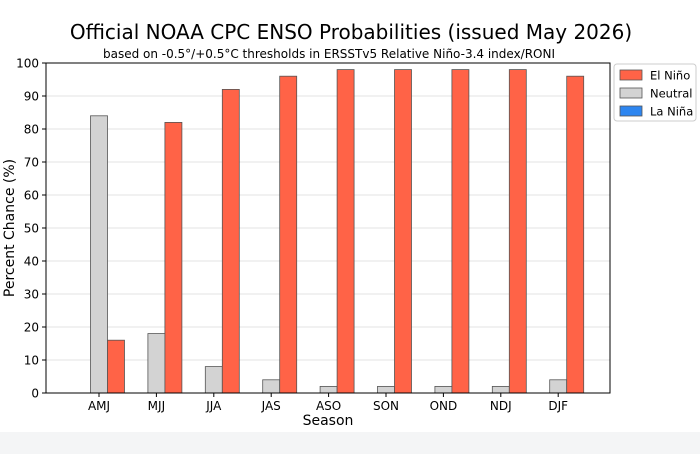 The image size is (700, 454). I want to click on legend-swatch-lania, so click(631, 111).